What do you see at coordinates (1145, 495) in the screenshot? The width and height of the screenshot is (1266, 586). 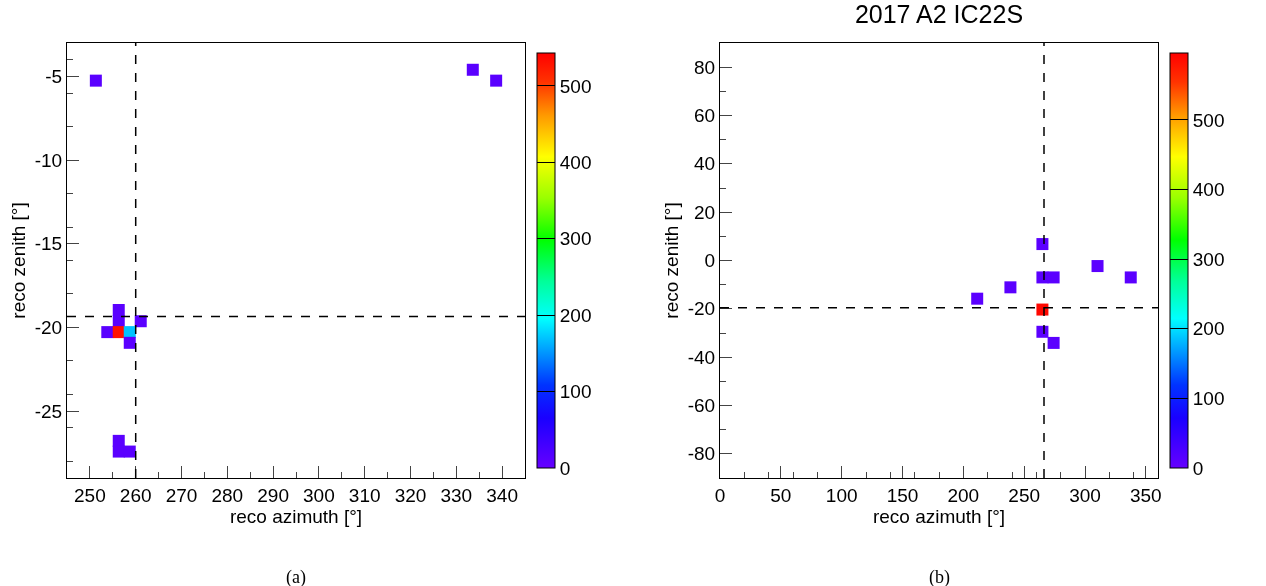 I see `x-tick-label: 350` at bounding box center [1145, 495].